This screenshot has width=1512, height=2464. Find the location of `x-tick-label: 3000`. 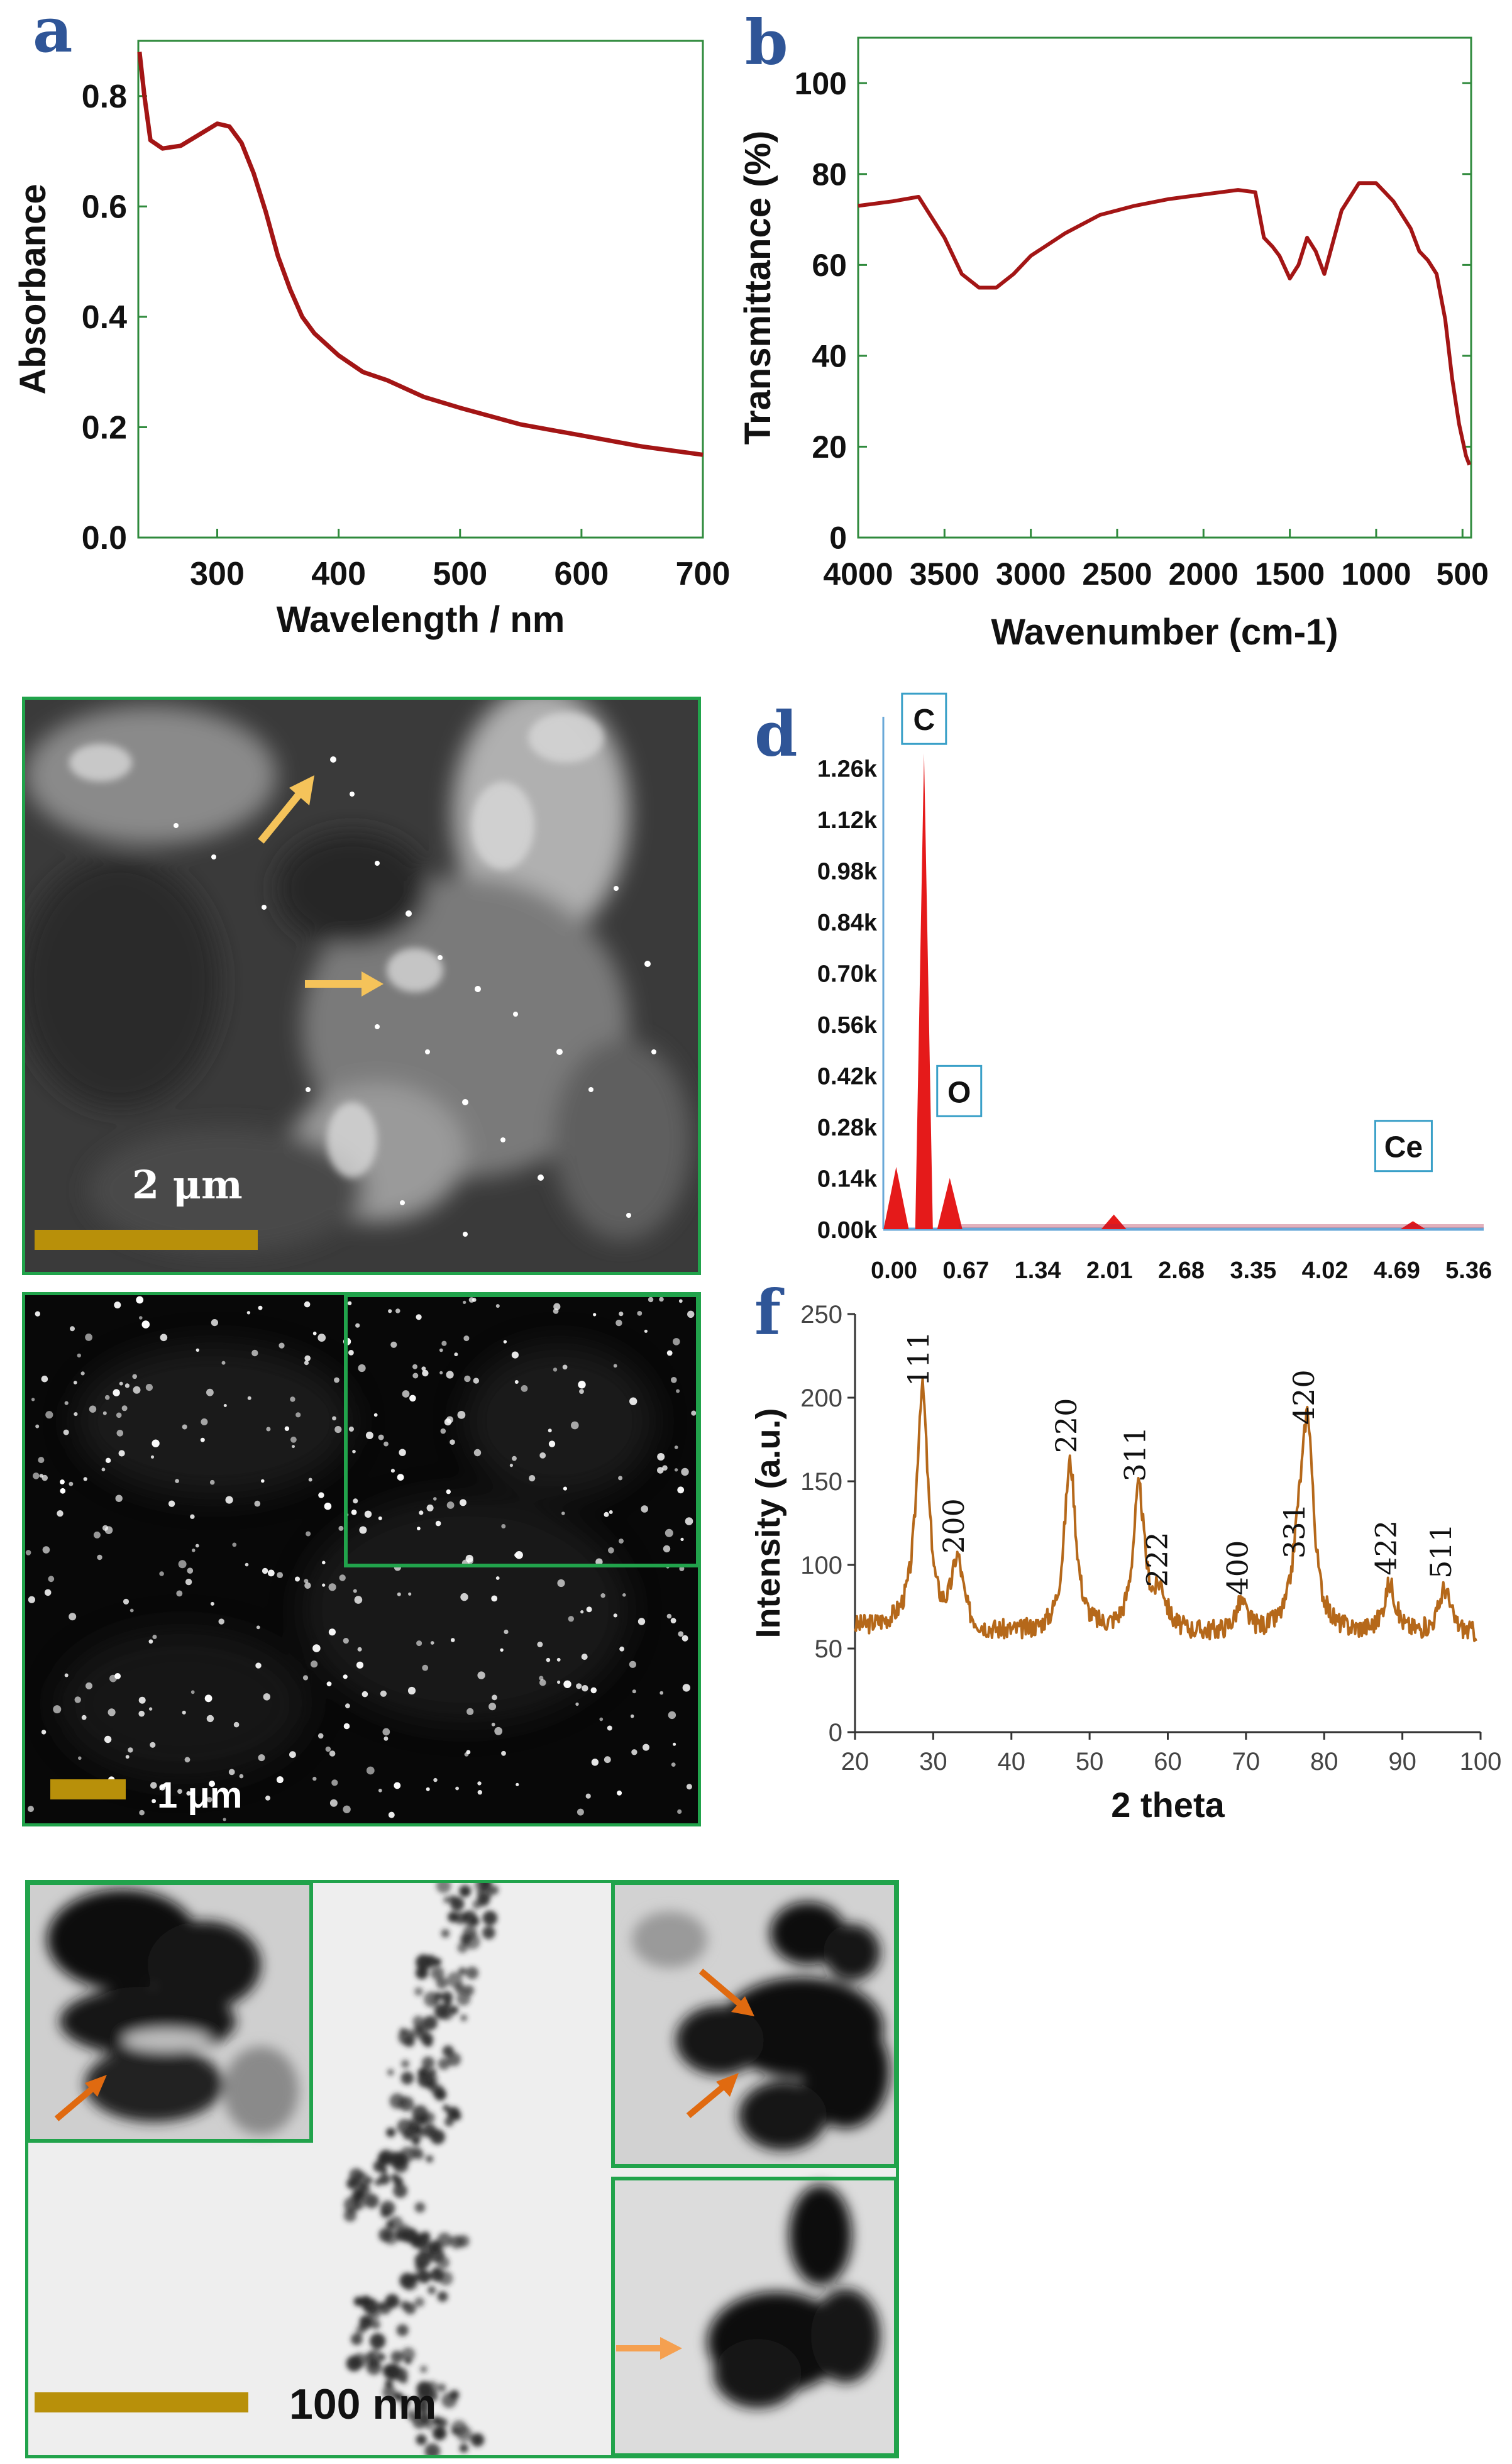

x-tick-label: 3000 is located at coordinates (1031, 574).